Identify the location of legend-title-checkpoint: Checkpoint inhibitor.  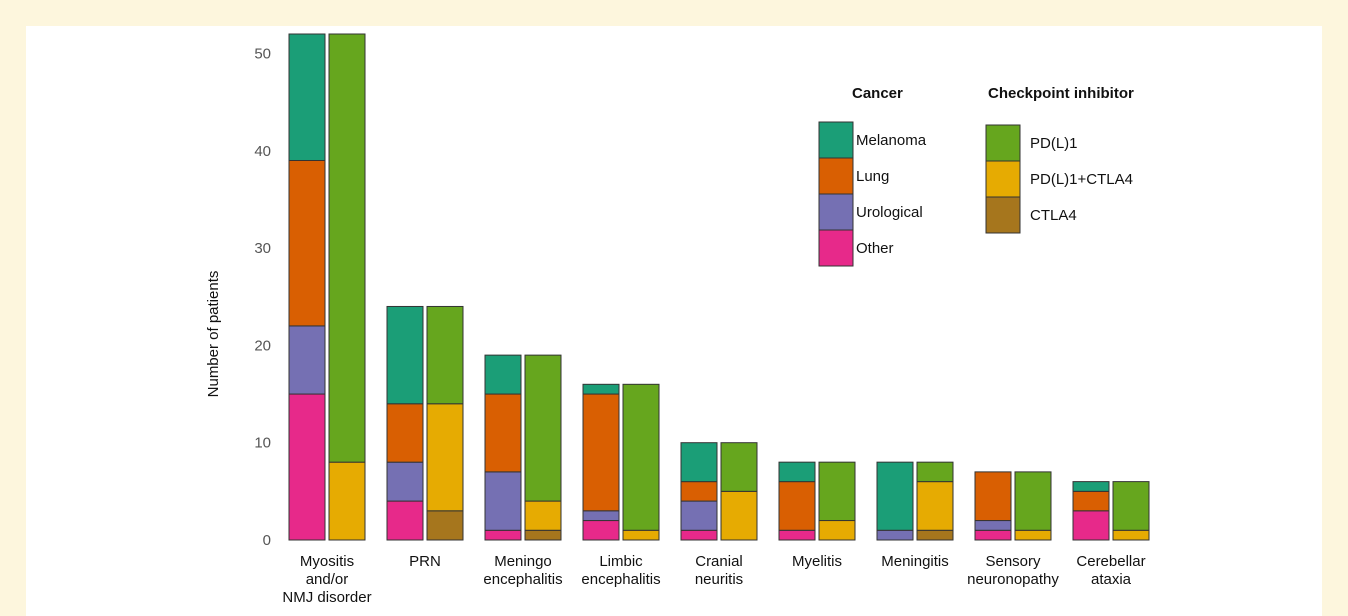
(1061, 93).